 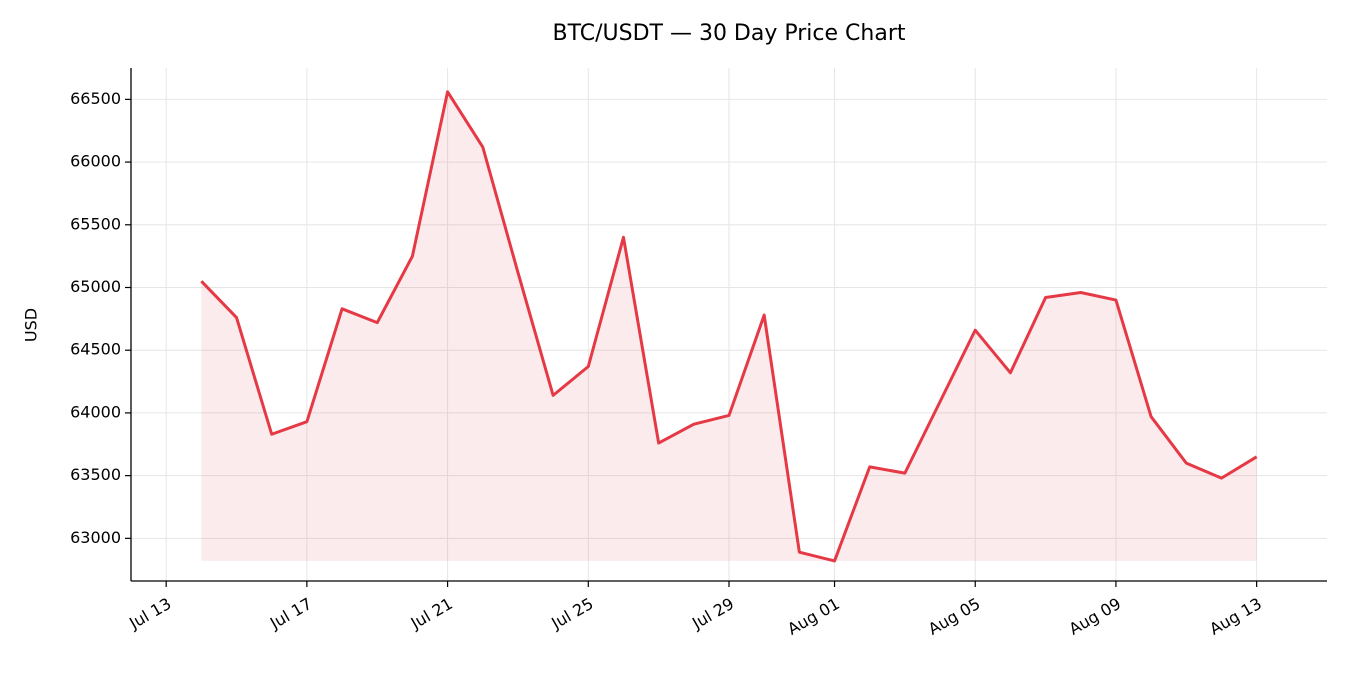 What do you see at coordinates (95, 286) in the screenshot?
I see `y-tick-label: 65000` at bounding box center [95, 286].